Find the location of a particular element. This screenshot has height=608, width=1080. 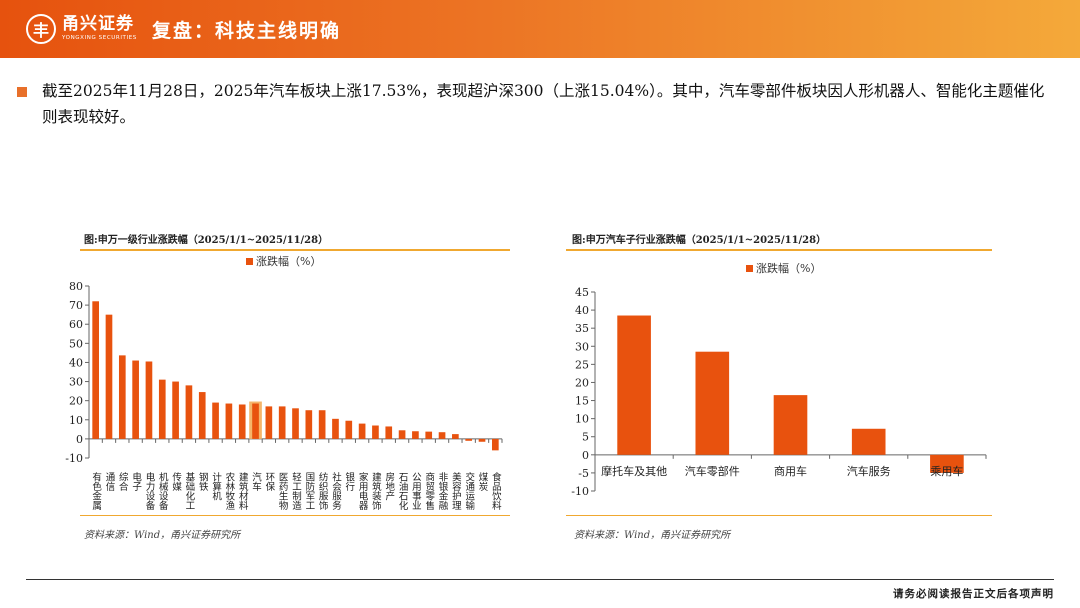

left-x-tick-label: 房地产 is located at coordinates (389, 486).